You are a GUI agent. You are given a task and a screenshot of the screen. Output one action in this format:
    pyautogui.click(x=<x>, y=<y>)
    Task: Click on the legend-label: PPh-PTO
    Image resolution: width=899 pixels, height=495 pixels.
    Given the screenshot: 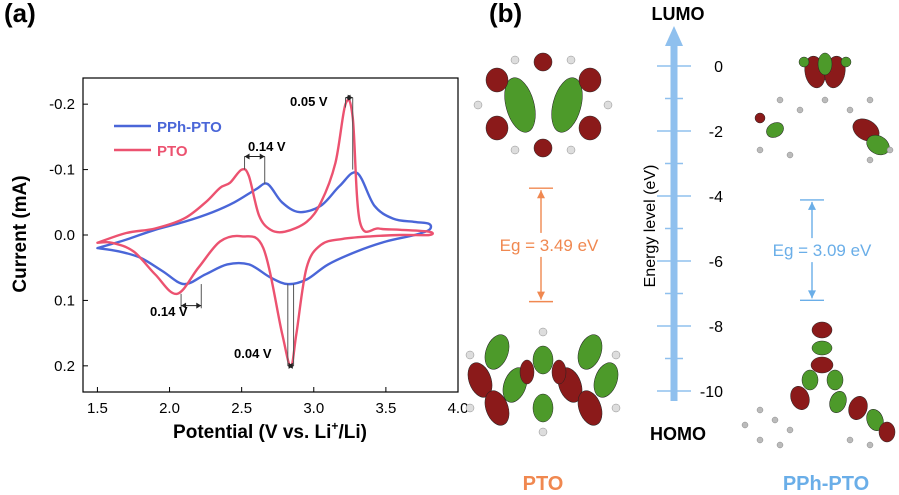 What is the action you would take?
    pyautogui.click(x=189, y=127)
    